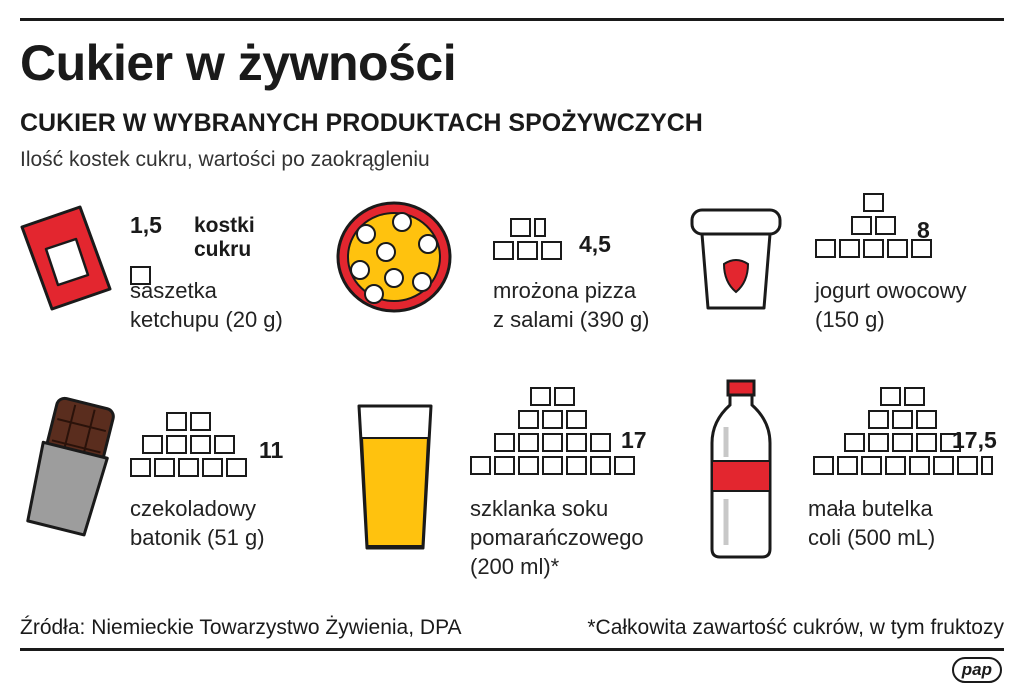  Describe the element at coordinates (515, 566) in the screenshot. I see `label-line: (200 ml)*` at that location.